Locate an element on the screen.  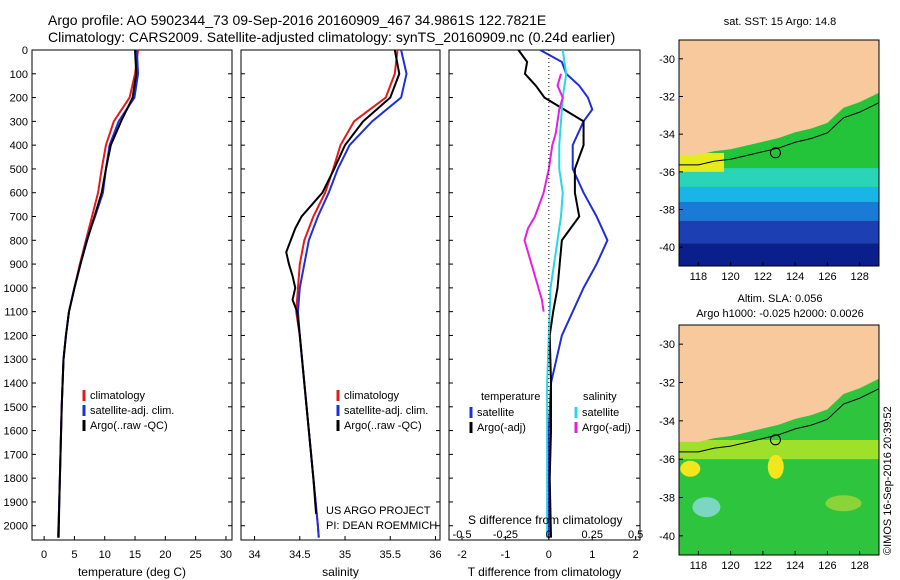
depth-tick-label: 1400 is located at coordinates (16, 384).